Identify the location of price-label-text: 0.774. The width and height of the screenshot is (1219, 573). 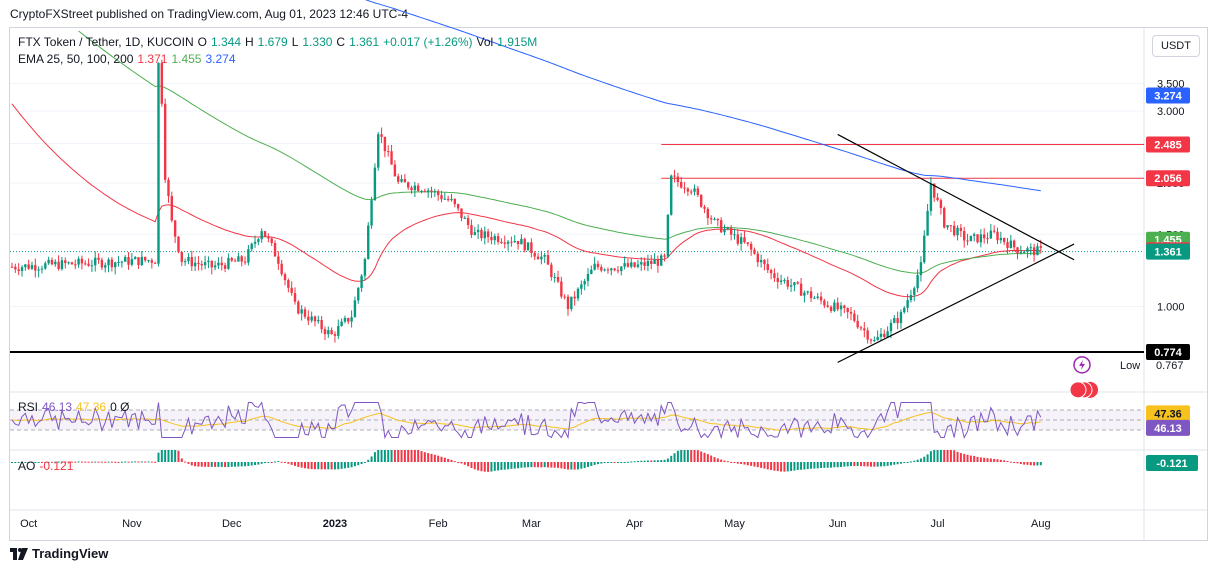
(1168, 353).